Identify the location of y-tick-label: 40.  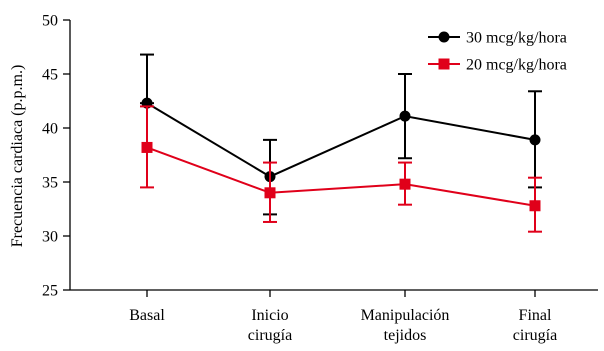
(50, 129).